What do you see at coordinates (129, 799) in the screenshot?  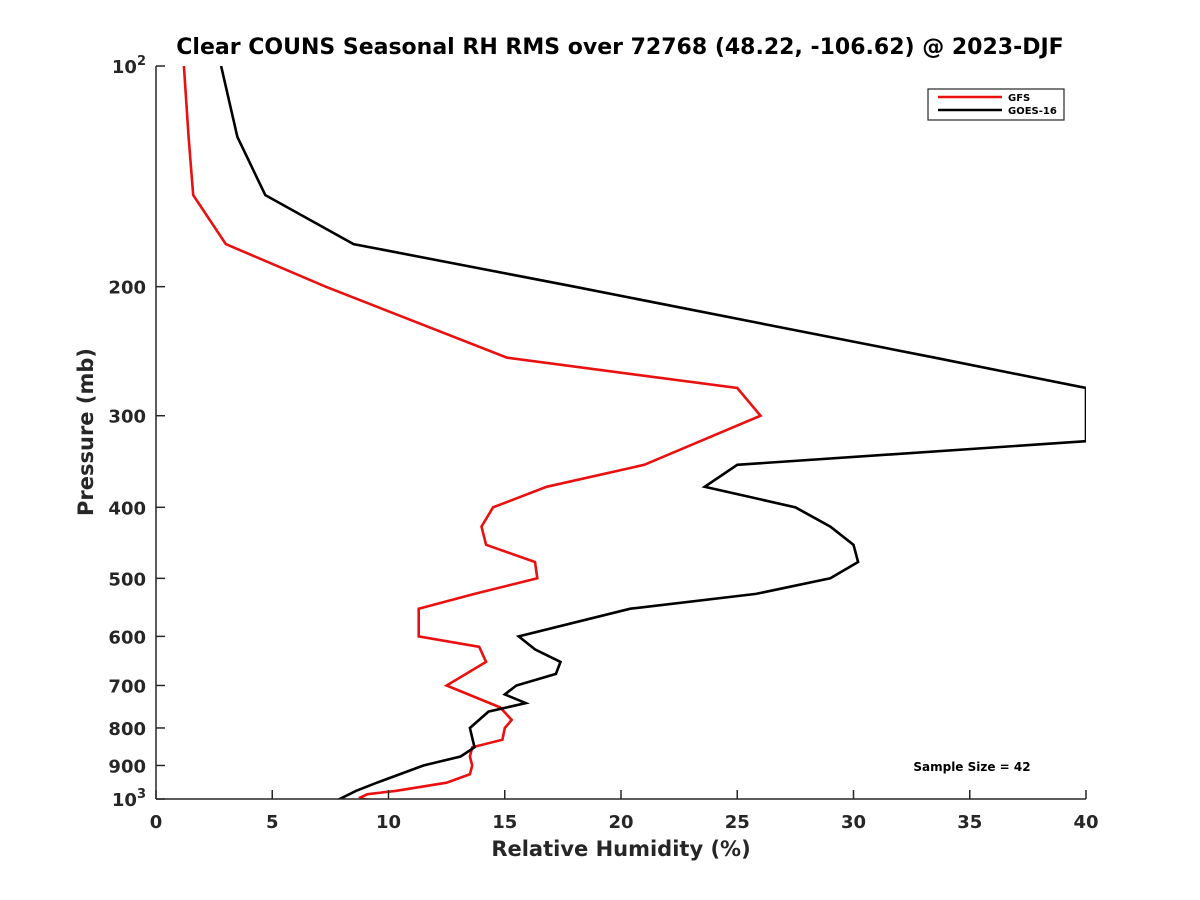 I see `y-tick-label: 10³` at bounding box center [129, 799].